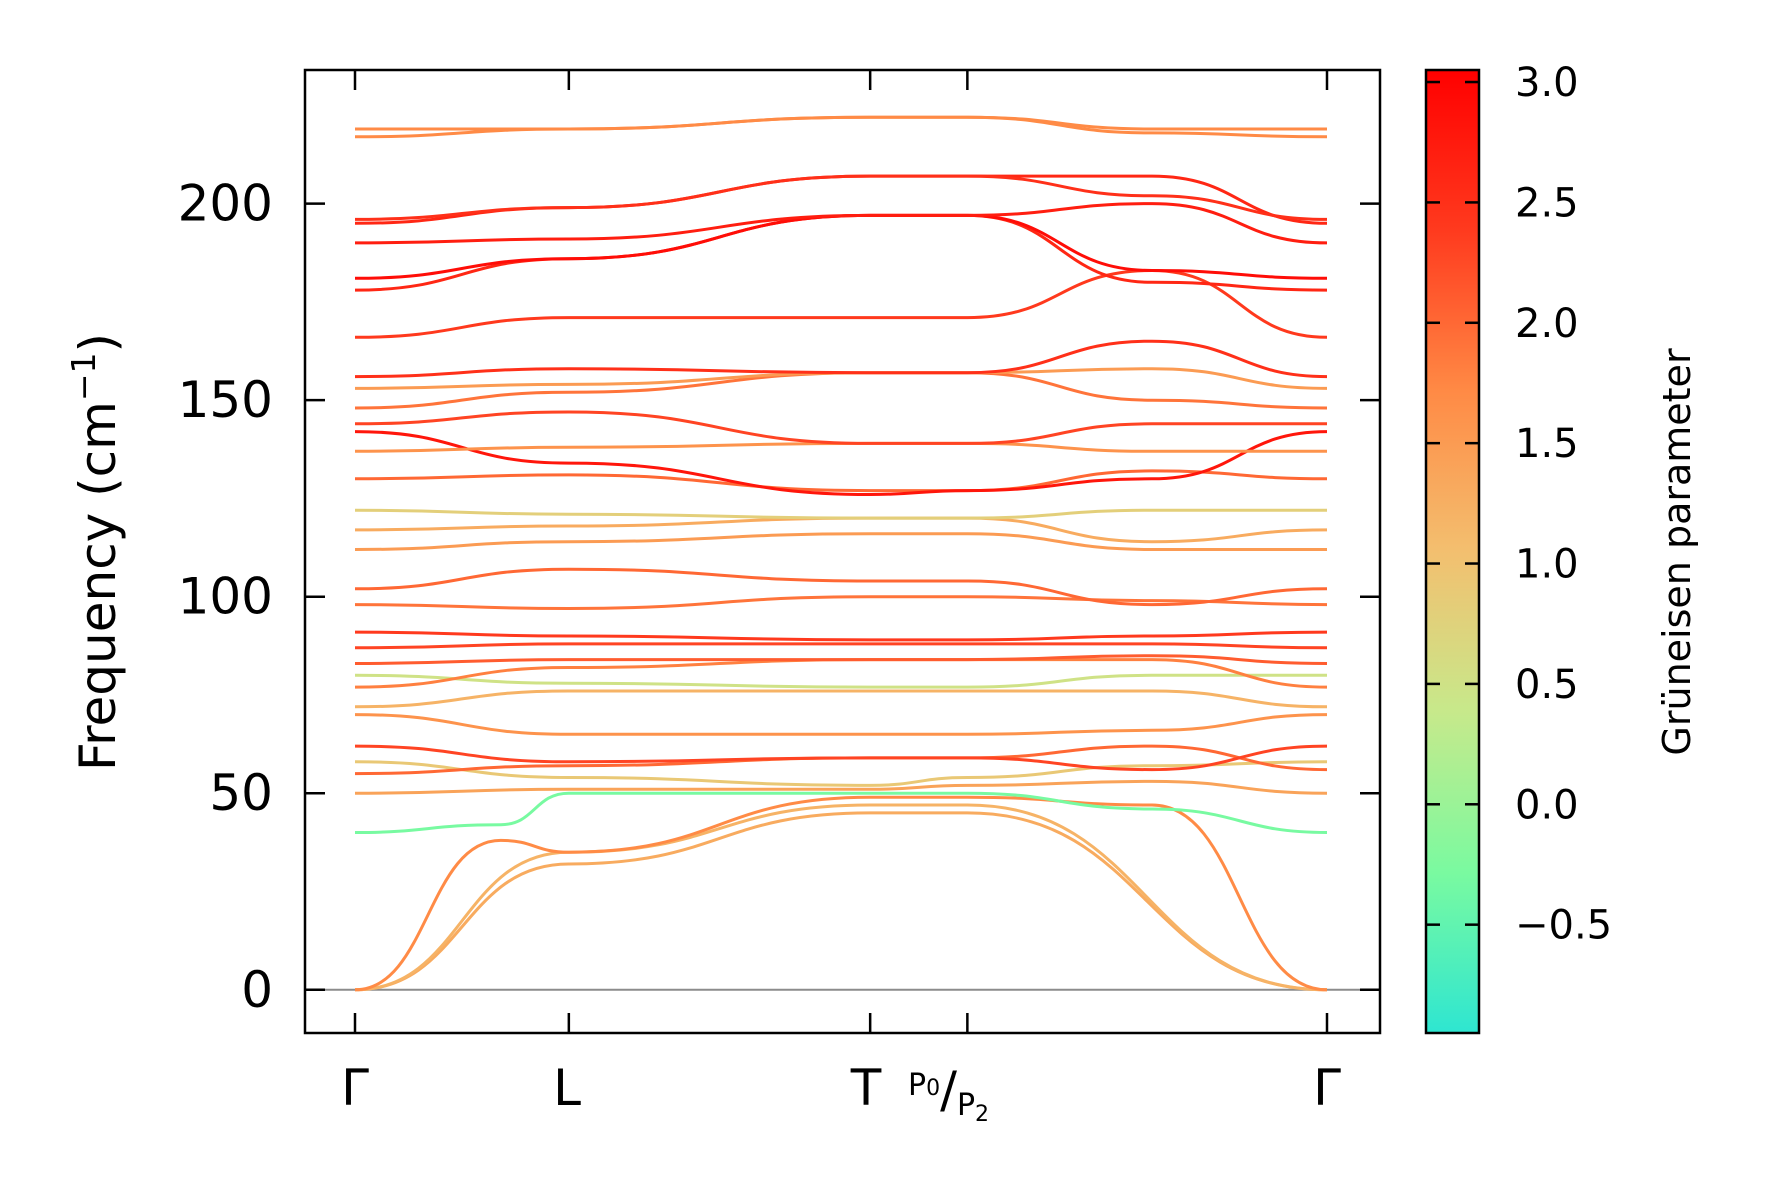 The height and width of the screenshot is (1189, 1775). What do you see at coordinates (1547, 324) in the screenshot?
I see `colorbar-tick-label-2: 2.0` at bounding box center [1547, 324].